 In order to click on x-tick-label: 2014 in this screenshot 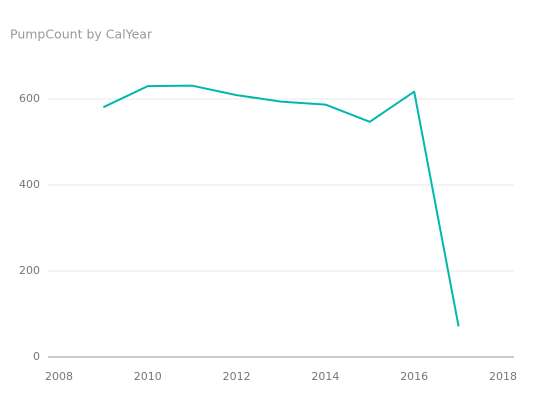, I will do `click(325, 376)`.